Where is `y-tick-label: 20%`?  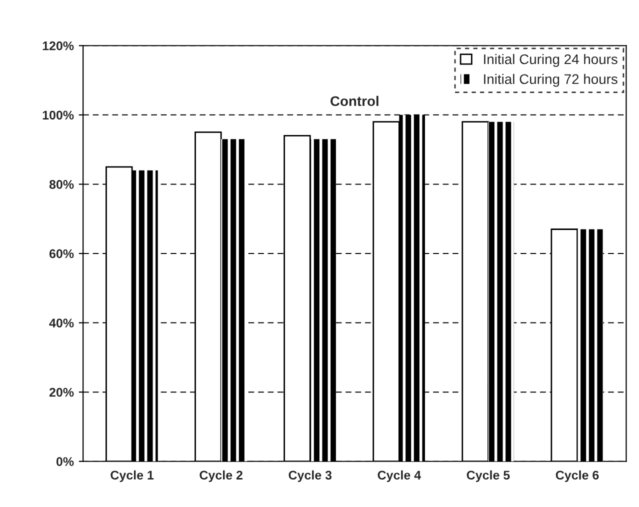
y-tick-label: 20% is located at coordinates (61, 392).